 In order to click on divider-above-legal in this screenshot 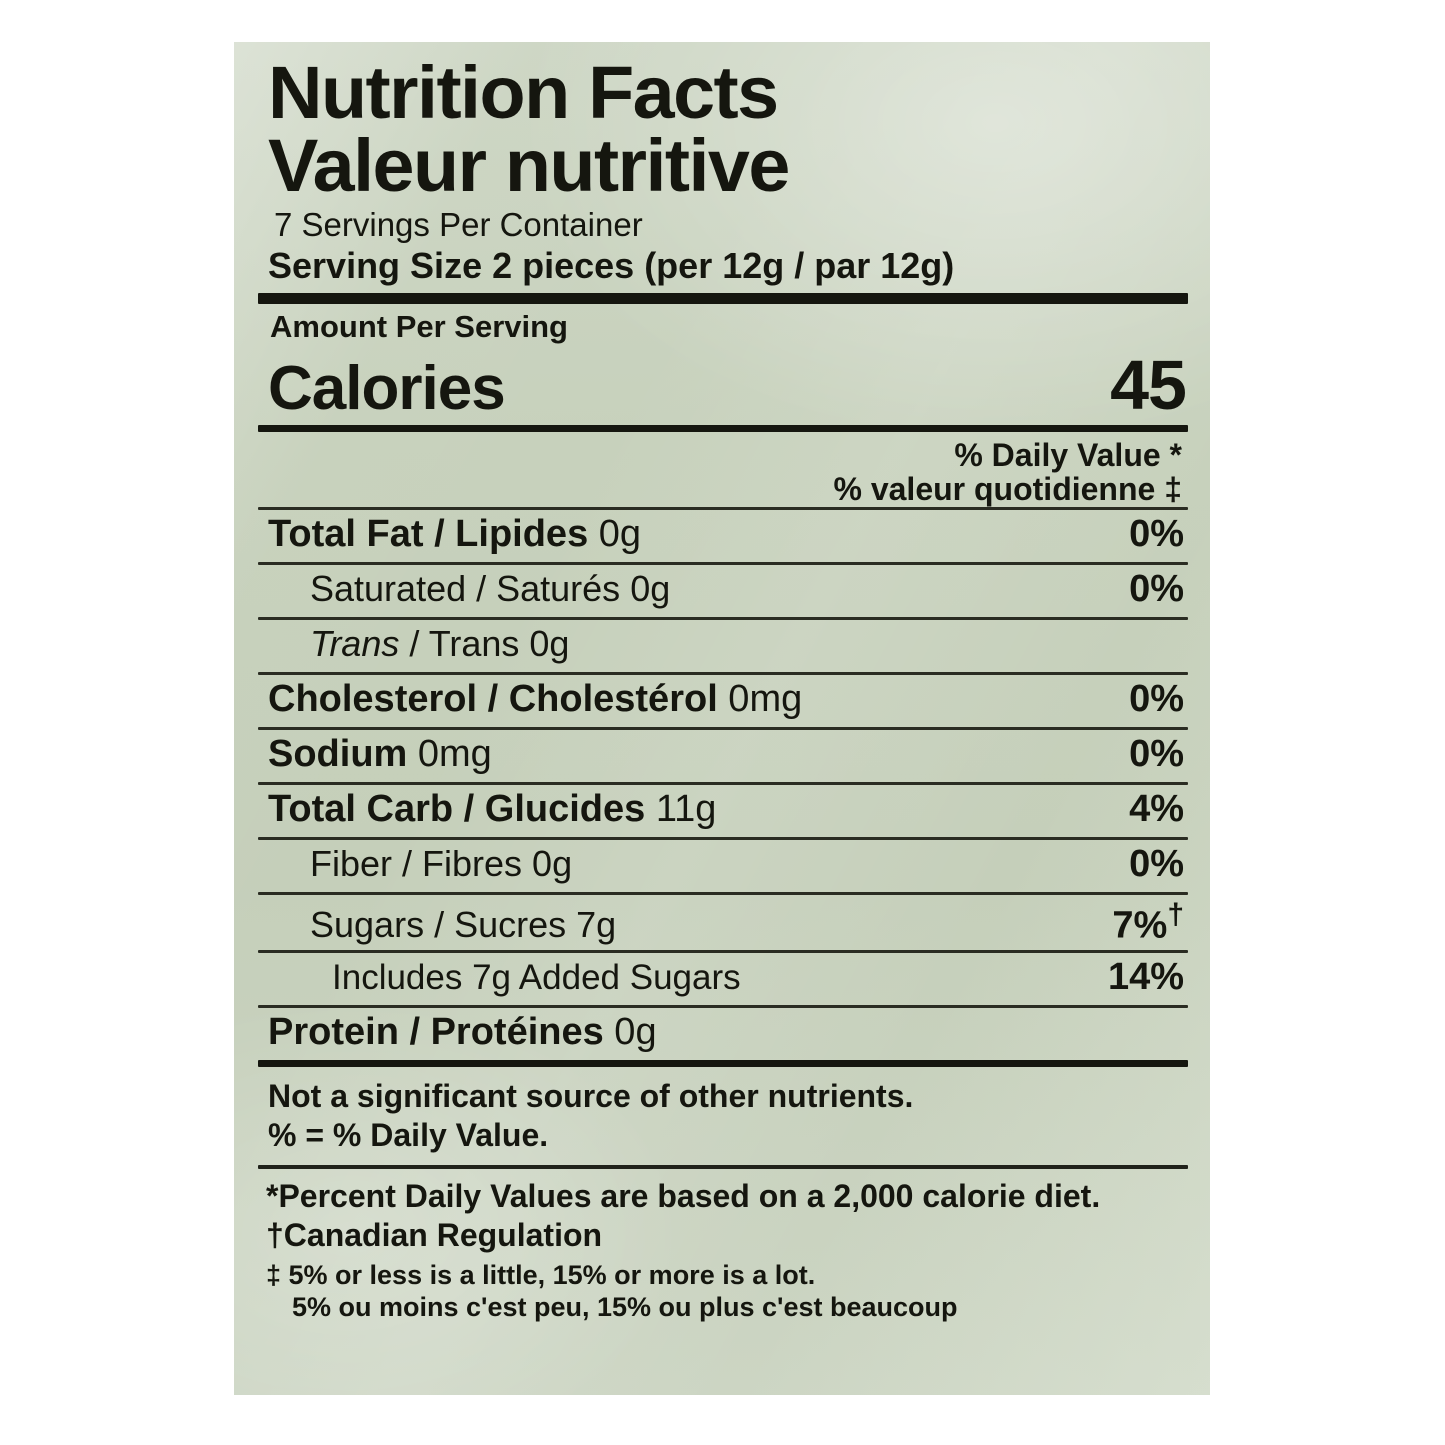, I will do `click(723, 1167)`.